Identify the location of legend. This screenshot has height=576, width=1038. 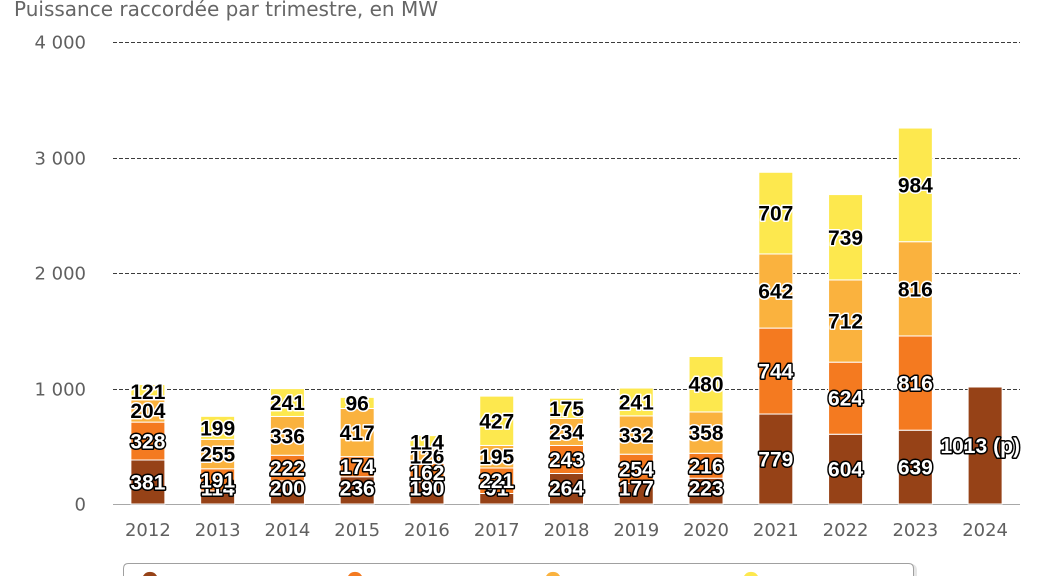
(520, 569).